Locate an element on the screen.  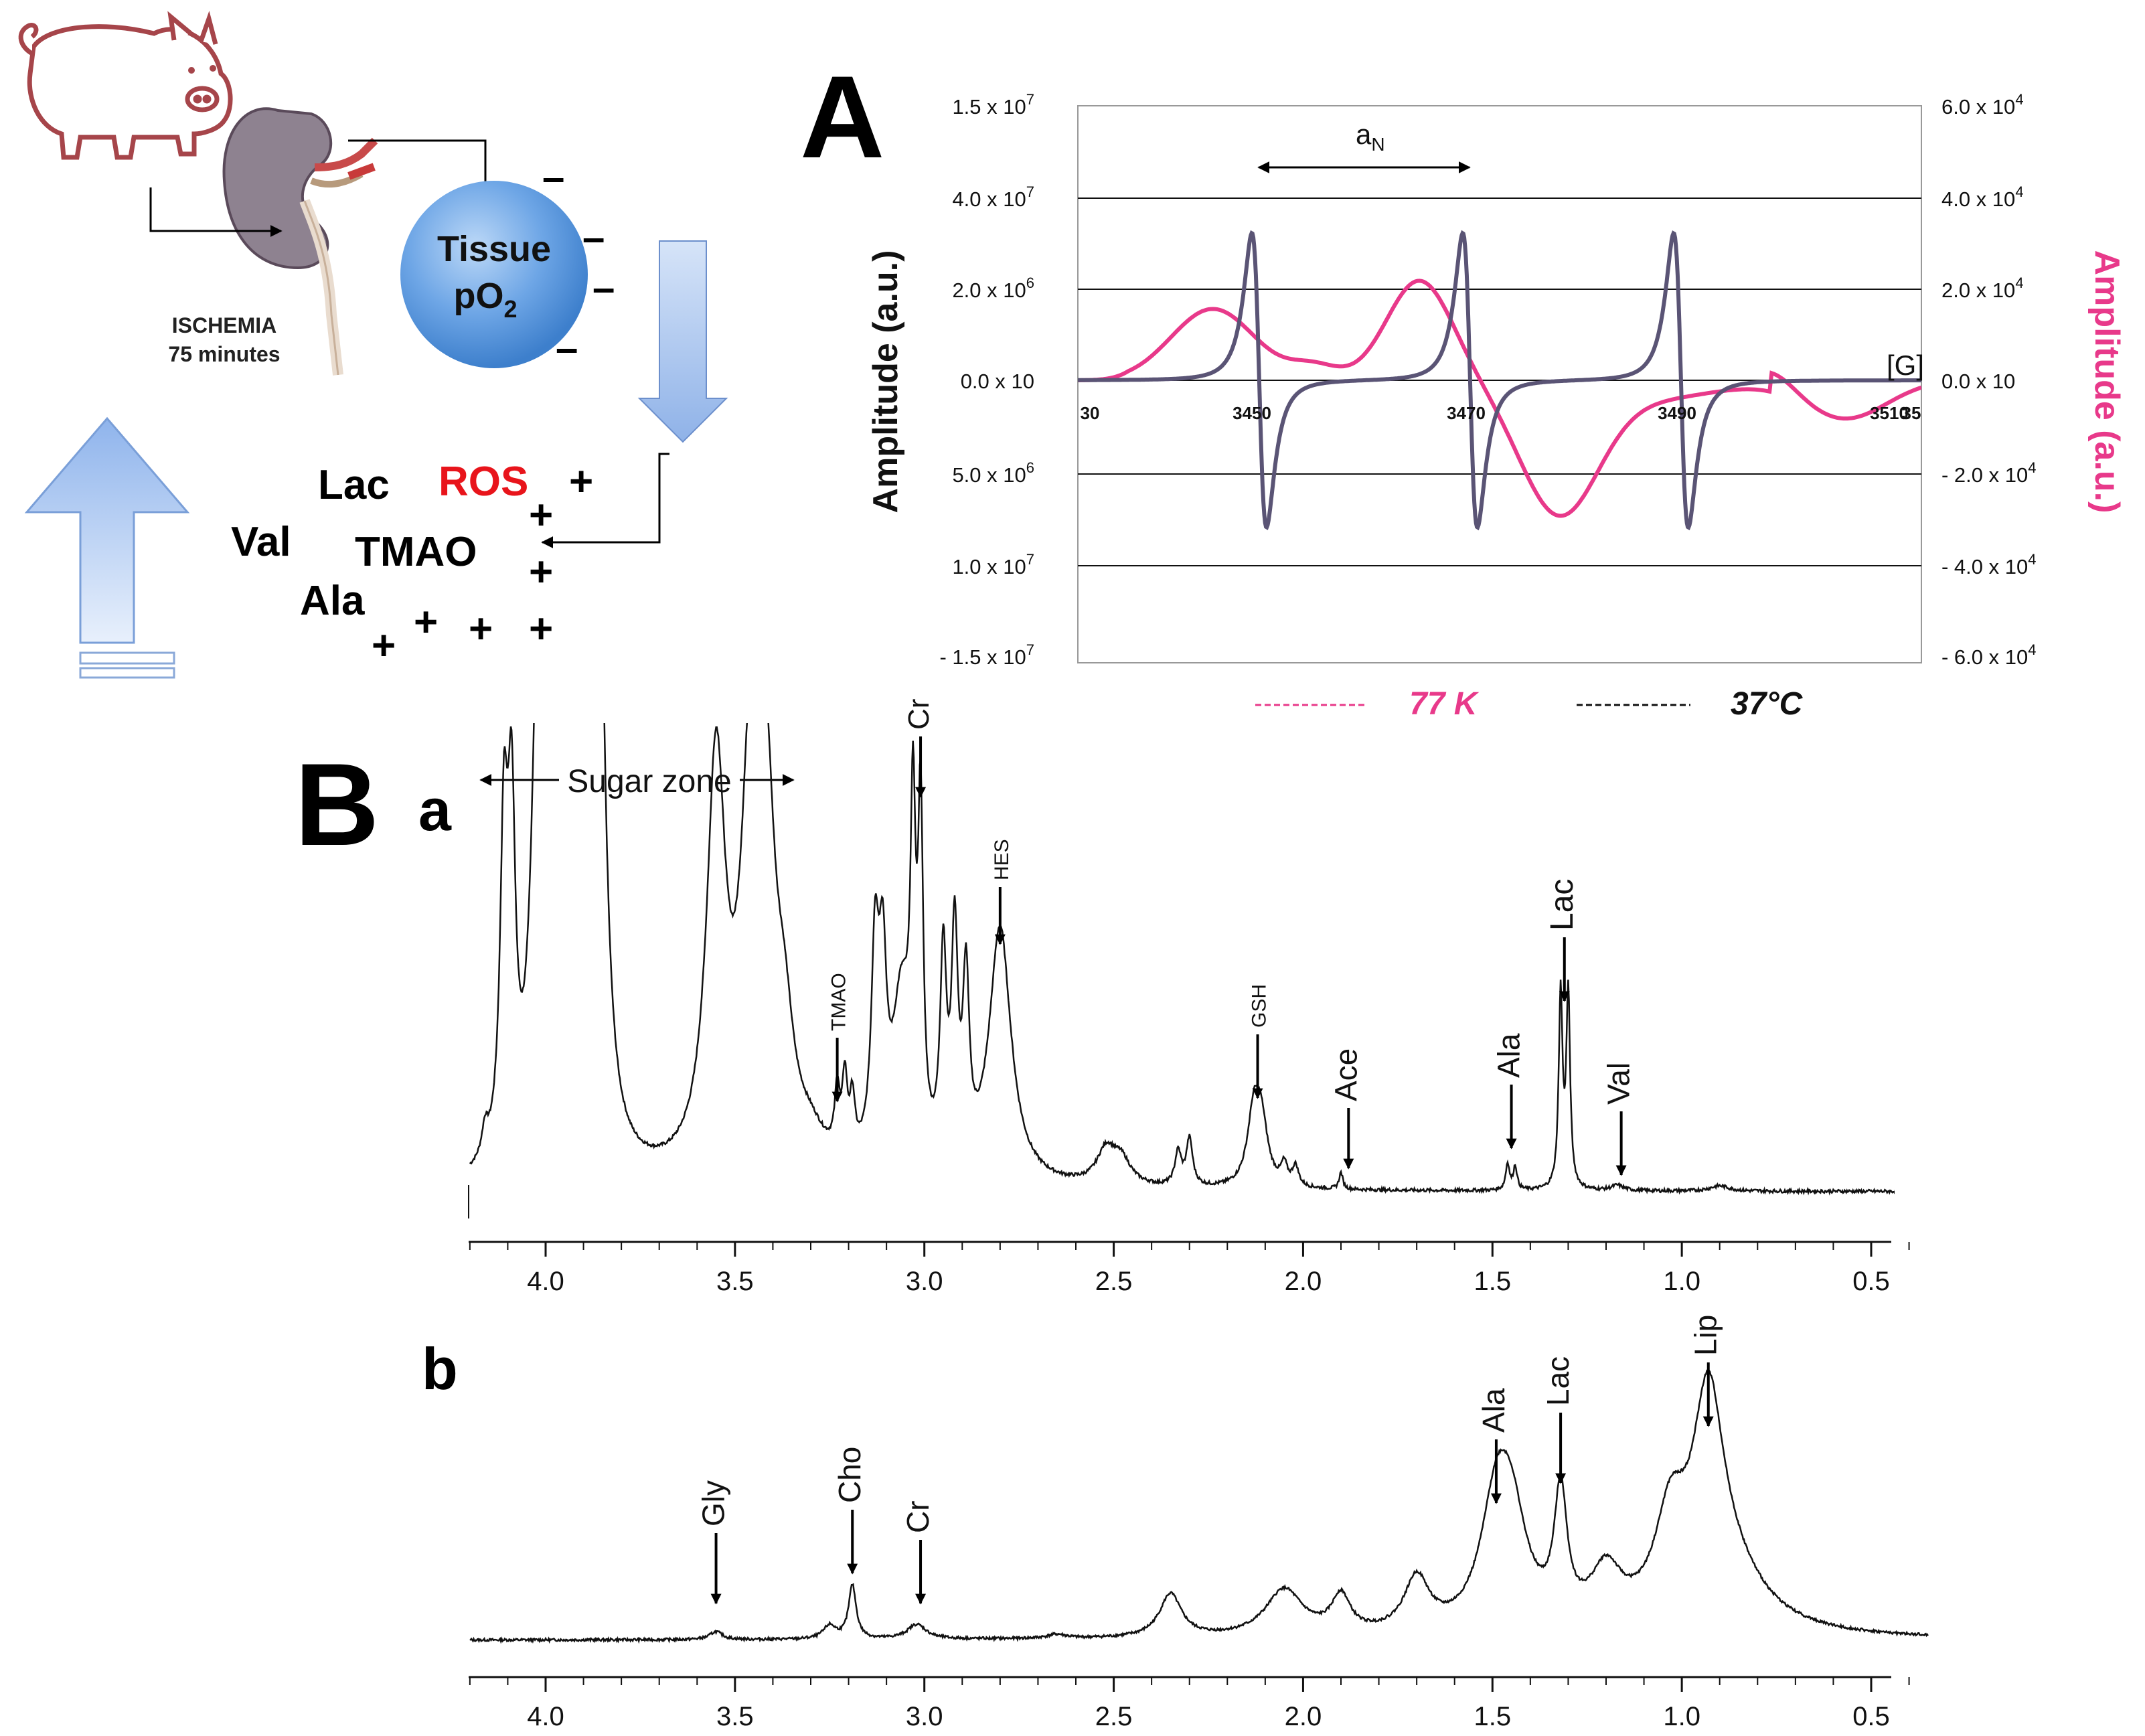
metabolite-ala: Ala is located at coordinates (332, 601).